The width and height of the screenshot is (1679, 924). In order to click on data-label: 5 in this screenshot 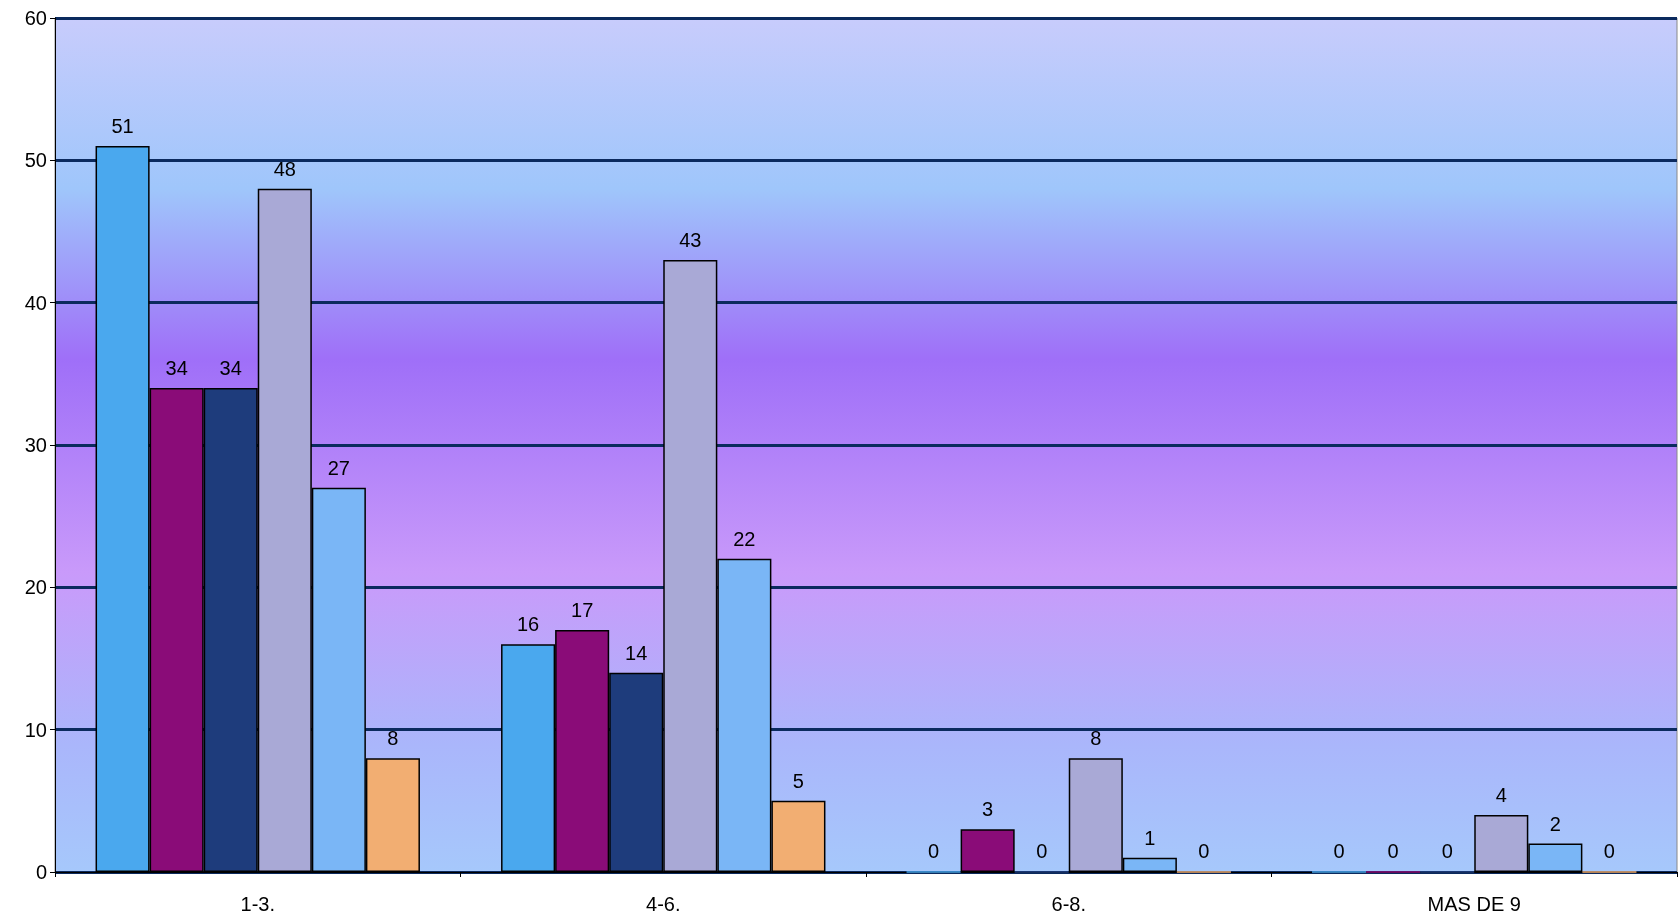, I will do `click(798, 780)`.